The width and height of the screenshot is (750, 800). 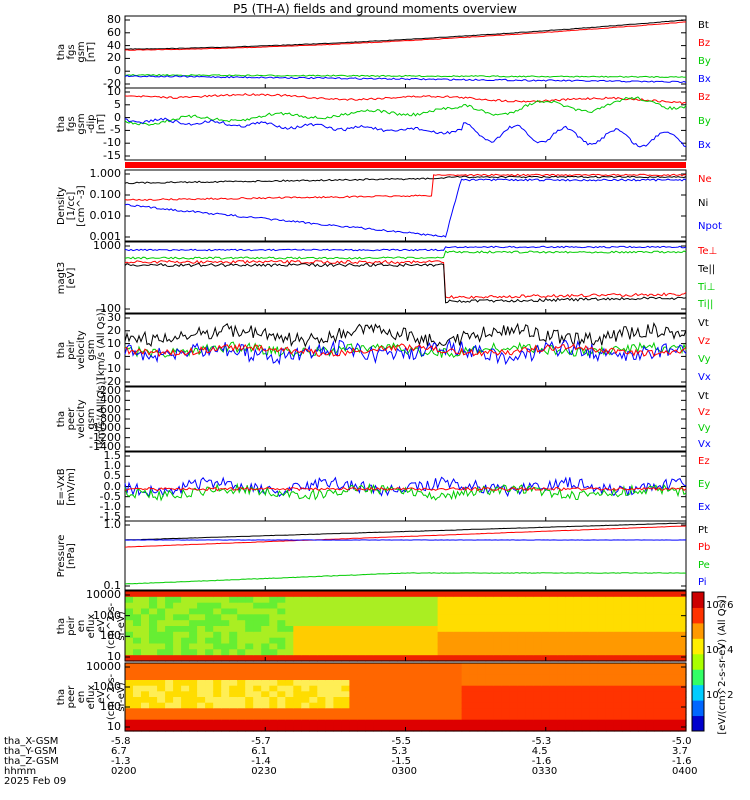 What do you see at coordinates (114, 317) in the screenshot?
I see `y-tick-label: 30` at bounding box center [114, 317].